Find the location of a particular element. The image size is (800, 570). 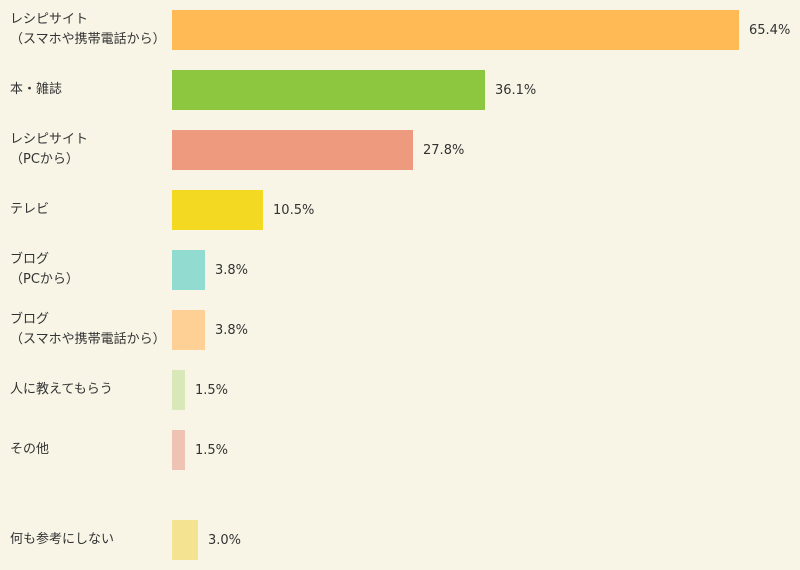

category-label: 何も参考にしない is located at coordinates (62, 539).